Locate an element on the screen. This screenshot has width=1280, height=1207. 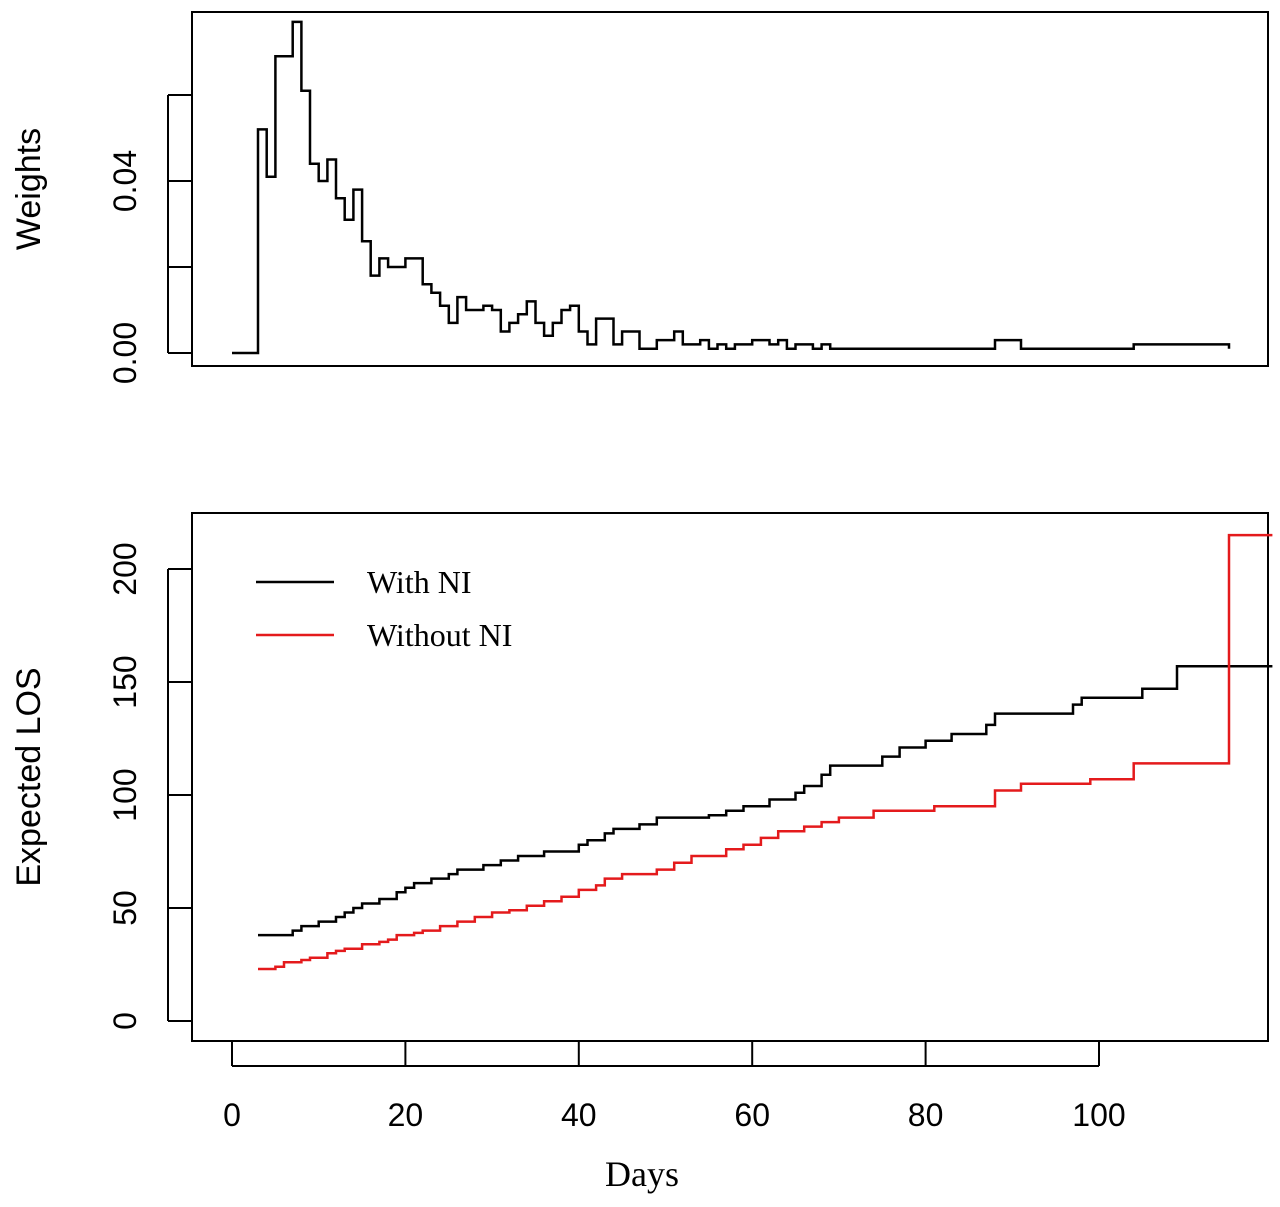
legend-label-with-ni: With NI is located at coordinates (419, 582).